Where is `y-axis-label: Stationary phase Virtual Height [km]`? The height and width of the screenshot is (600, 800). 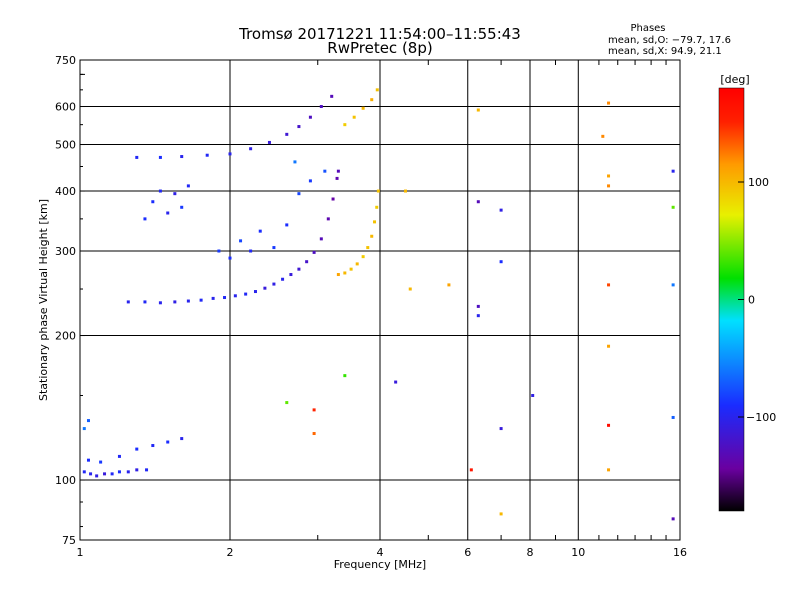
y-axis-label: Stationary phase Virtual Height [km] is located at coordinates (43, 300).